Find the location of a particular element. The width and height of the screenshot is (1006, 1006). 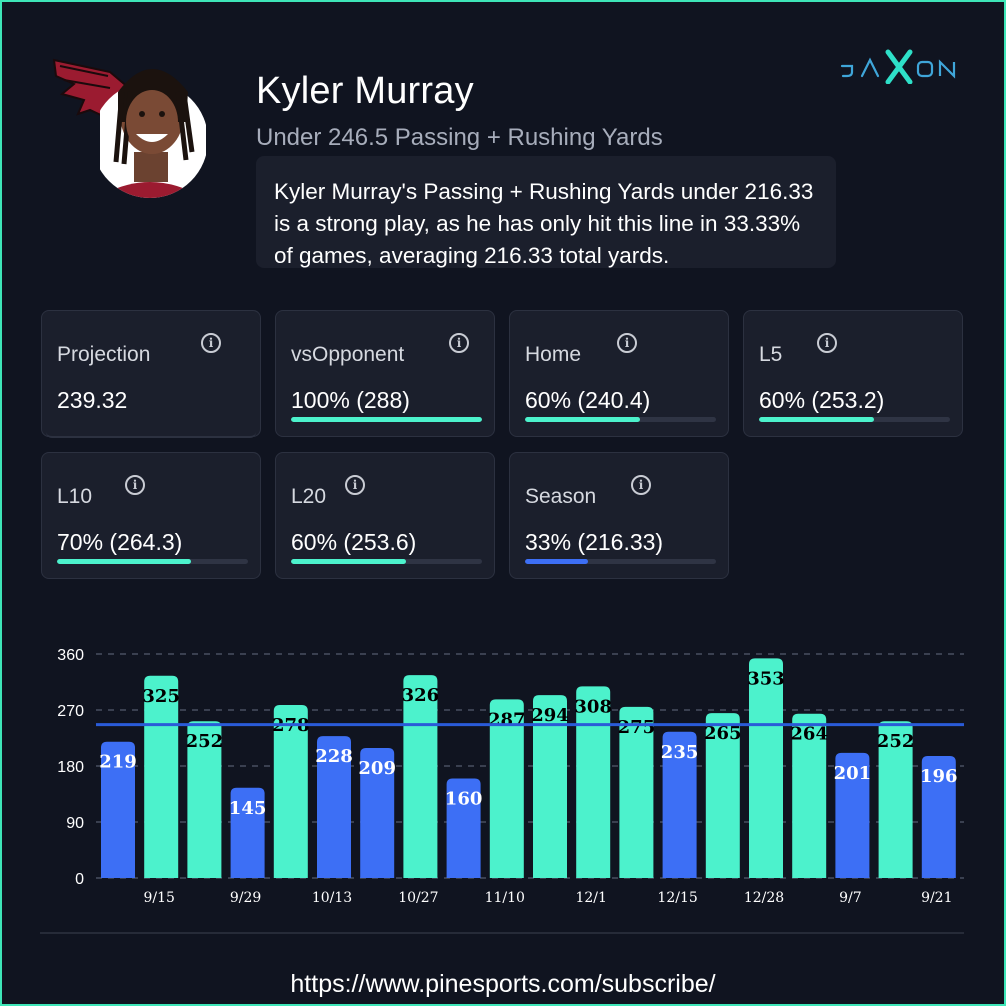

x-tick-label: 10/13 is located at coordinates (332, 898).